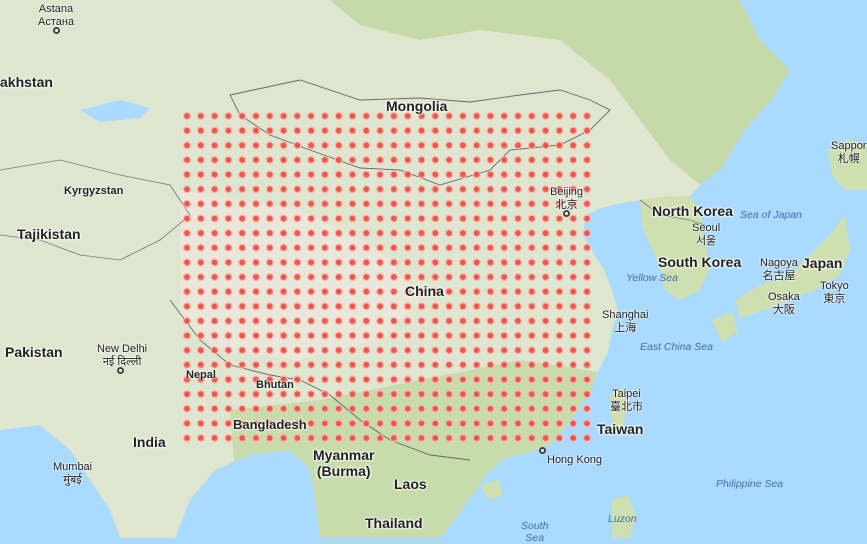 Image resolution: width=867 pixels, height=544 pixels. I want to click on beijing-dot, so click(566, 213).